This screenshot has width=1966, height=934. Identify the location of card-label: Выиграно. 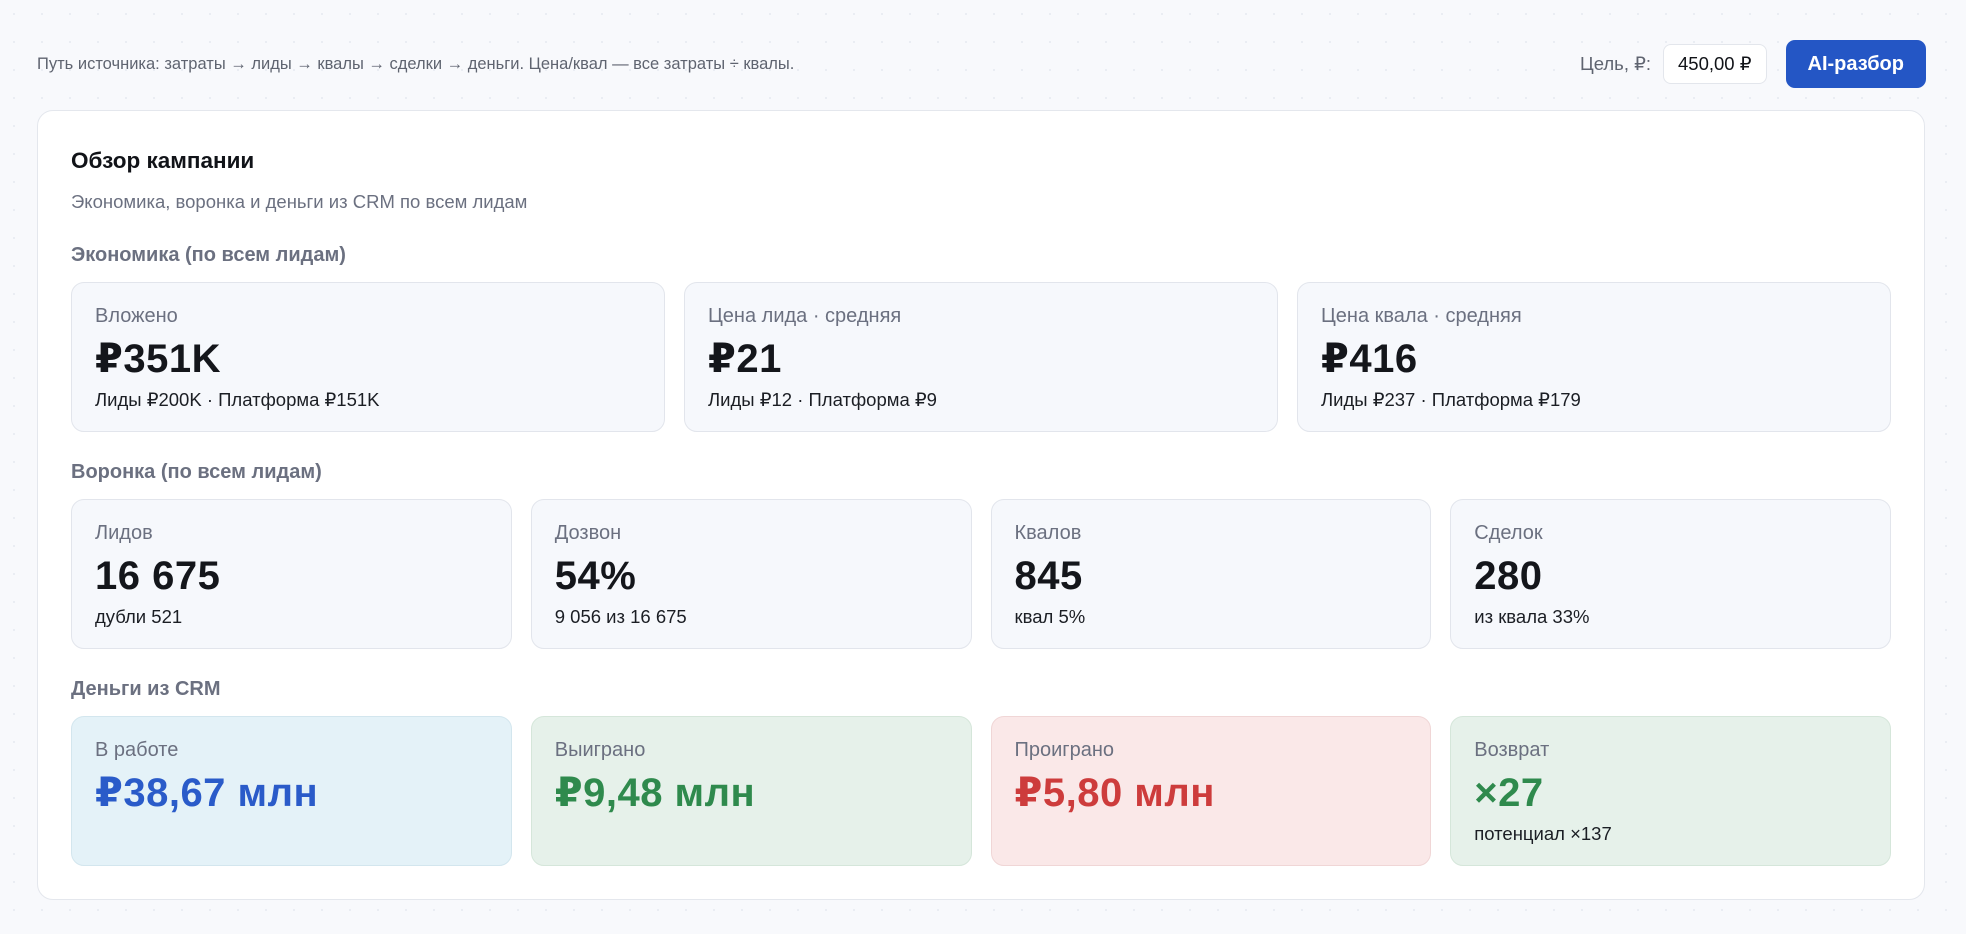
(600, 750).